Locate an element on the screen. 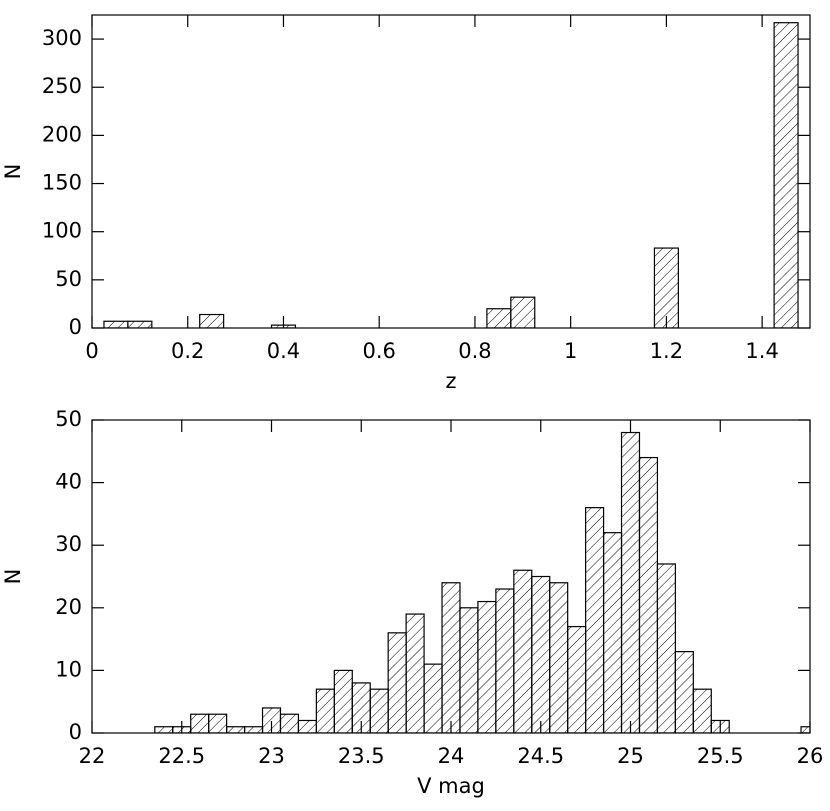  x-tick-label: 25.5 is located at coordinates (720, 756).